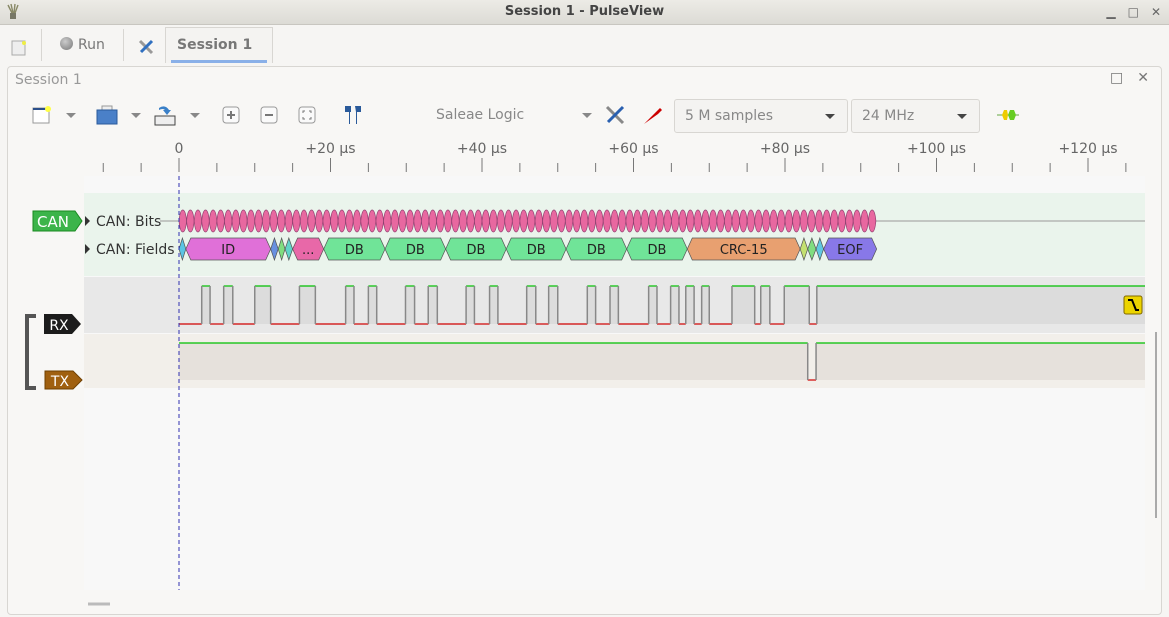 The image size is (1169, 617). Describe the element at coordinates (936, 149) in the screenshot. I see `ruler-label: +100 µs` at that location.